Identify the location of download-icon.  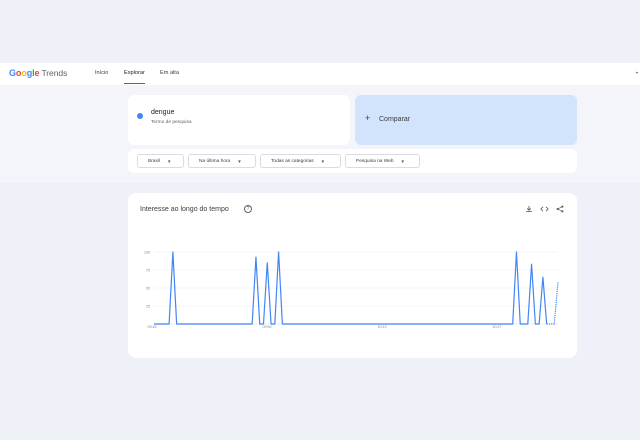
(529, 210).